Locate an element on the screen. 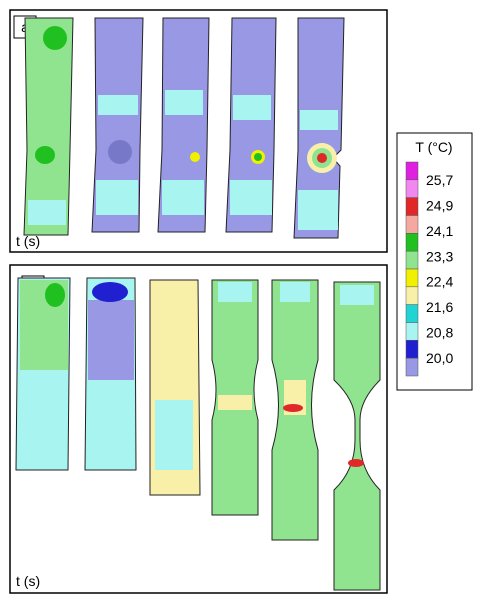  legend-label: 22,4 is located at coordinates (439, 282).